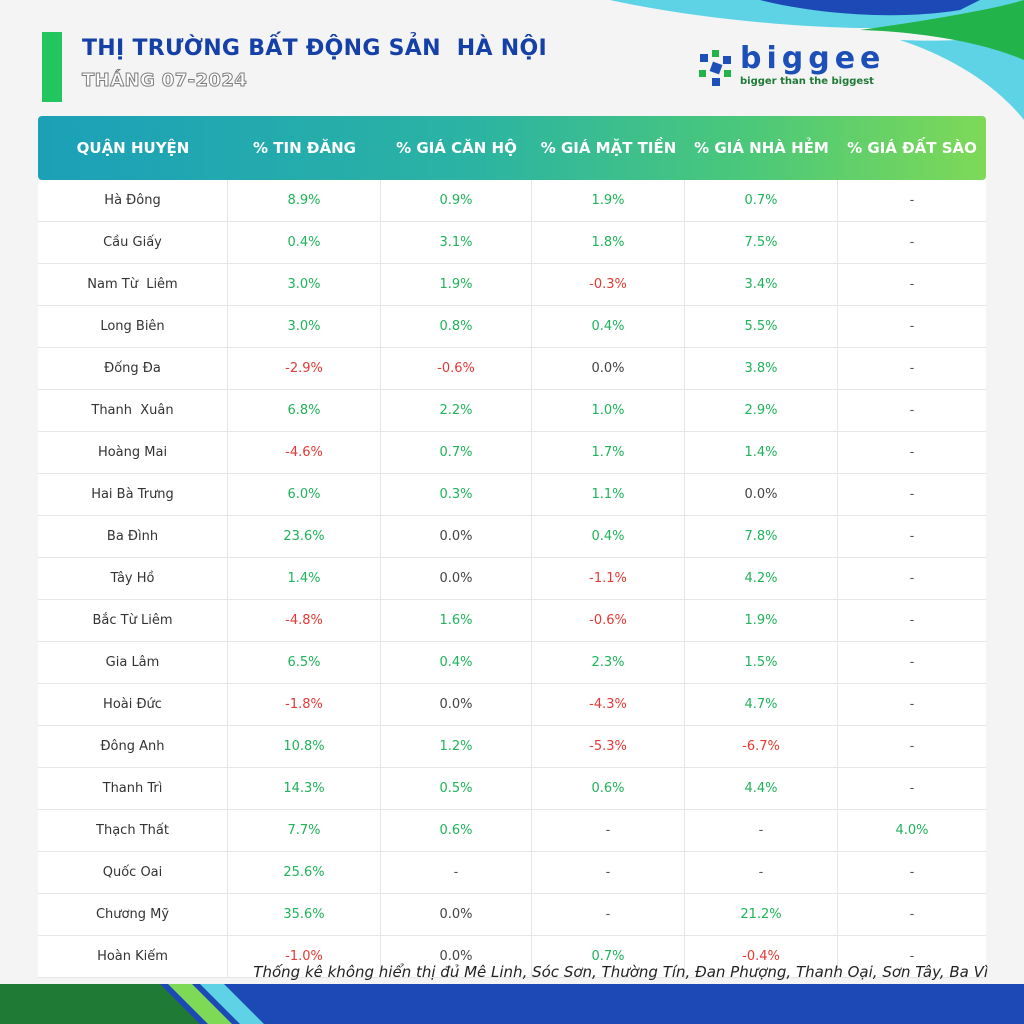  I want to click on cell-district: Long Biên, so click(133, 326).